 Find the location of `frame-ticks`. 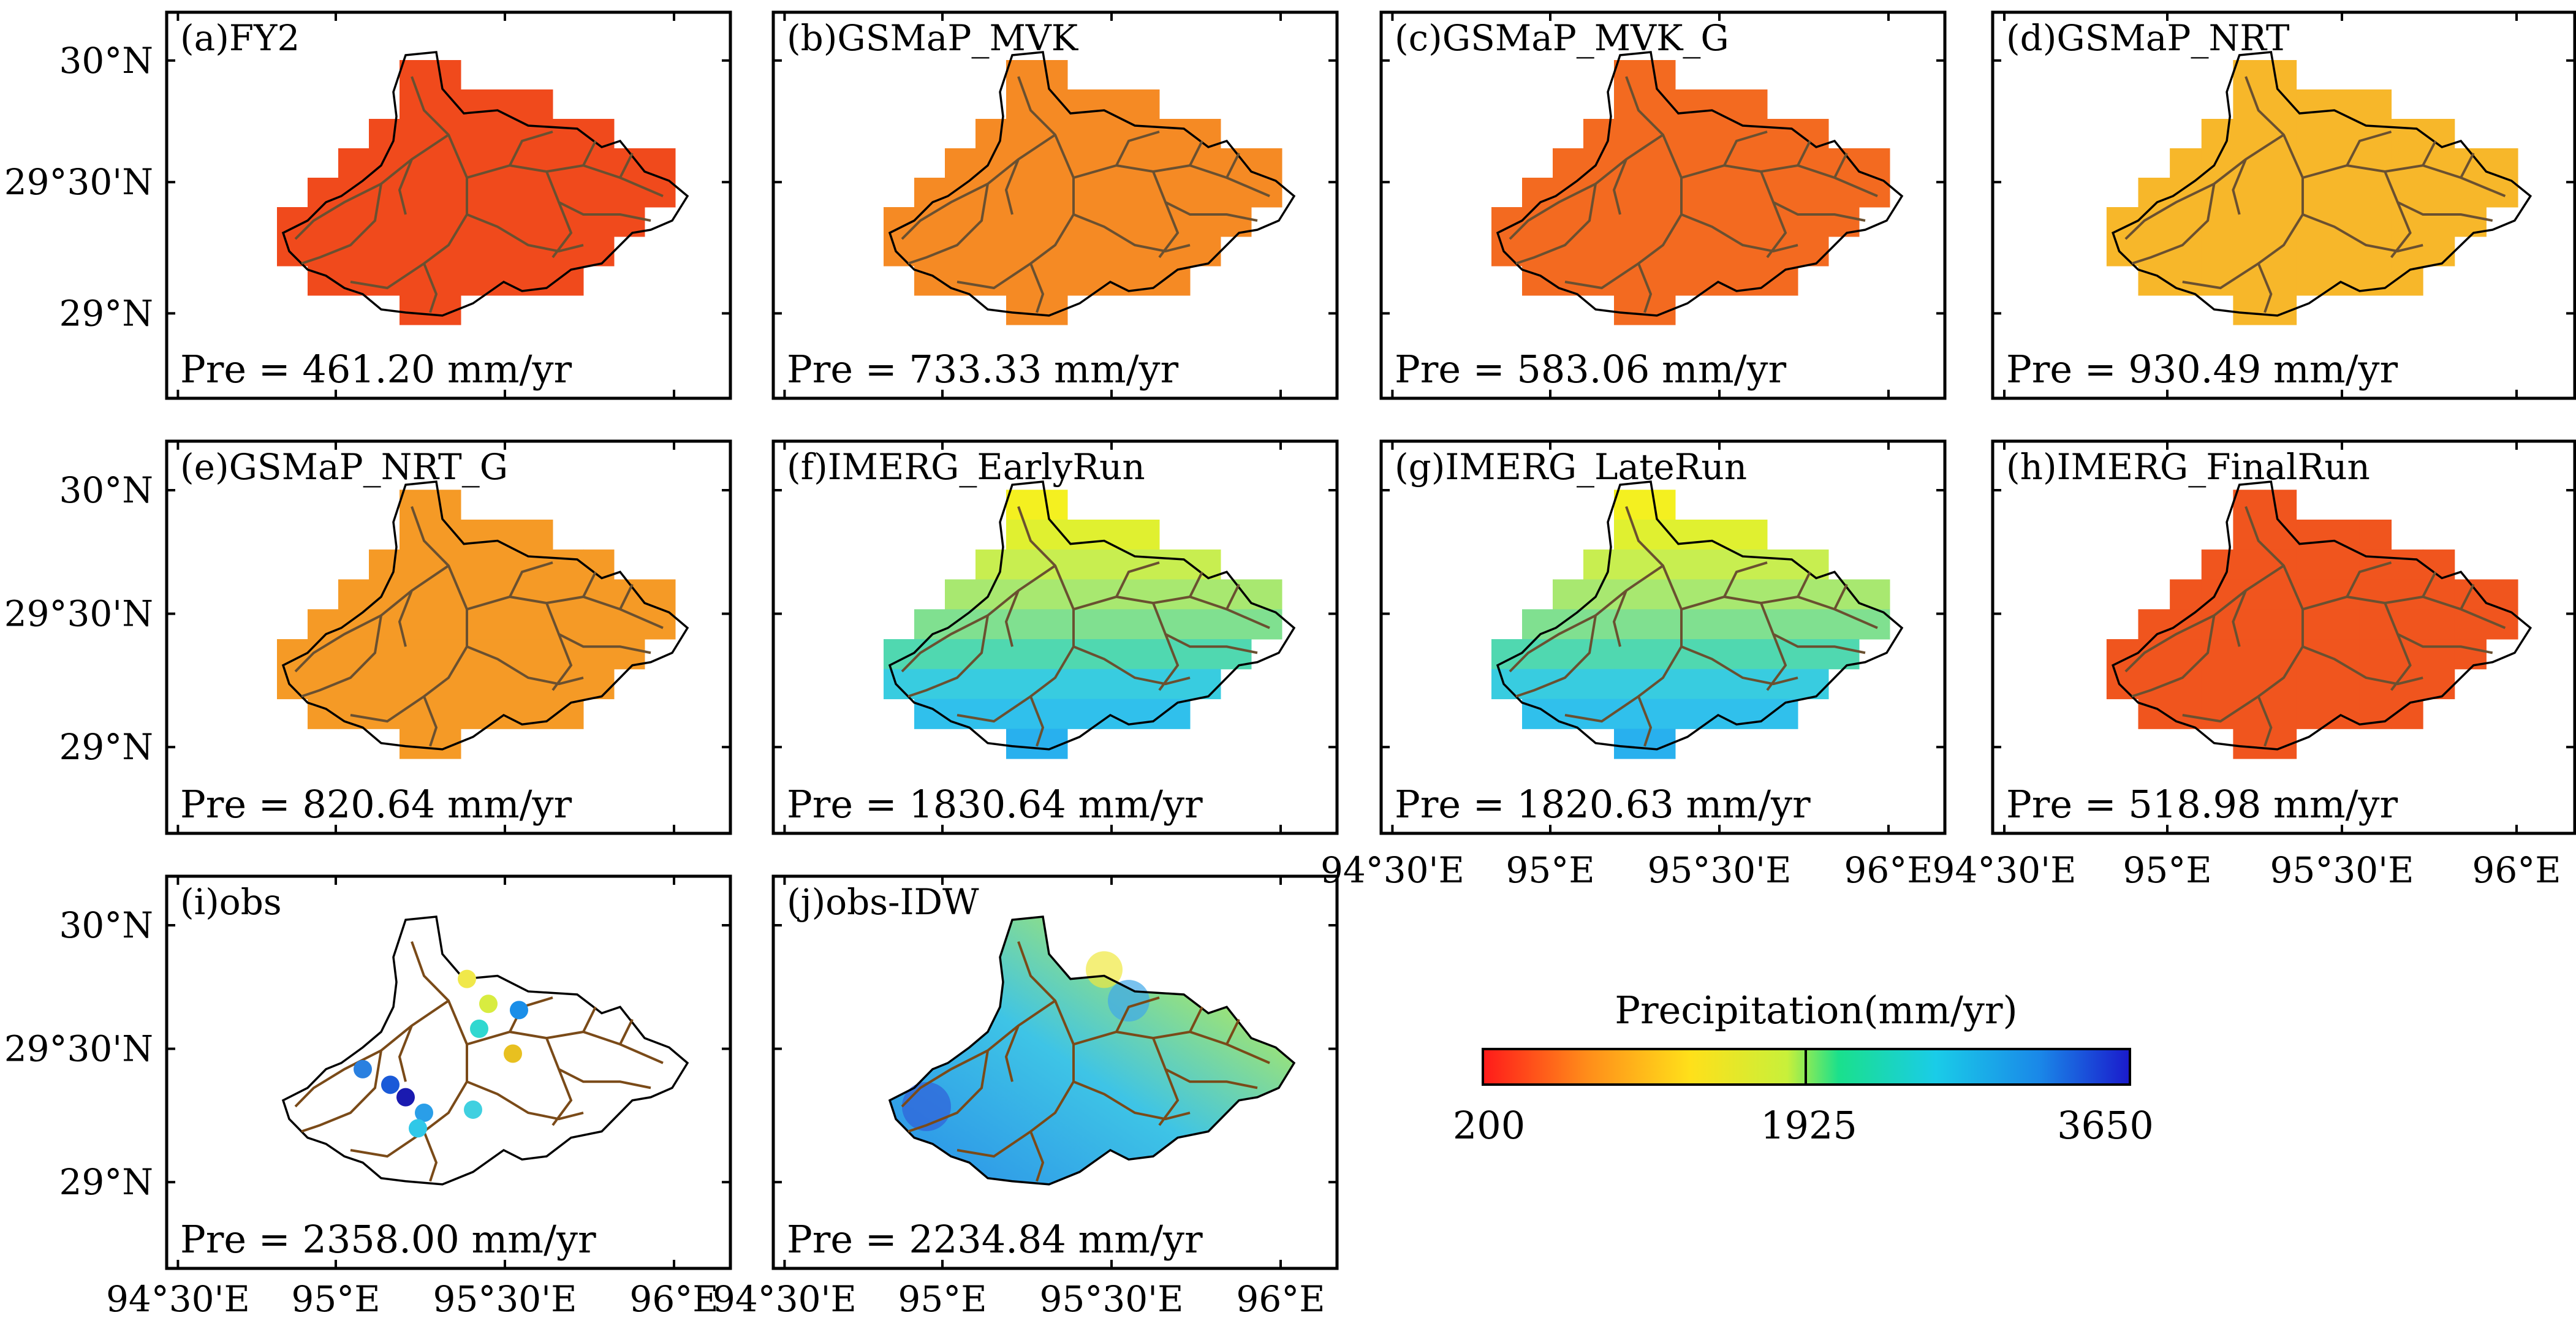

frame-ticks is located at coordinates (2284, 637).